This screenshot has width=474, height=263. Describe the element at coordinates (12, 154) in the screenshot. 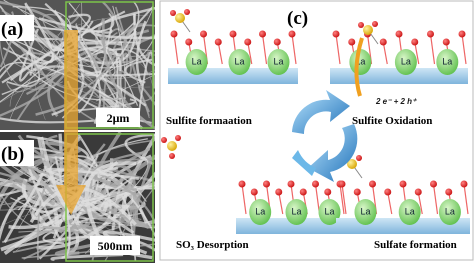

I see `panel-label: (b)` at that location.